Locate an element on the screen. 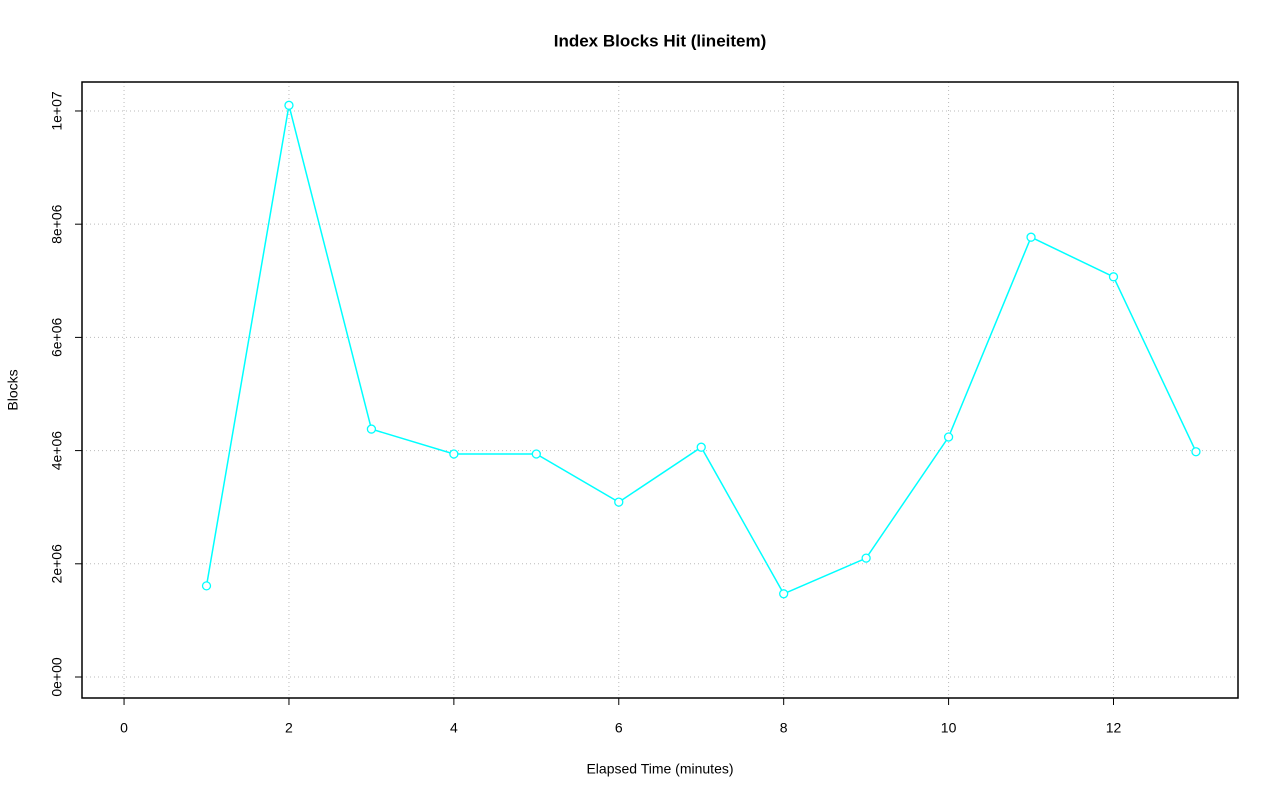 Image resolution: width=1280 pixels, height=801 pixels. y-tick-label: 6e+06 is located at coordinates (57, 338).